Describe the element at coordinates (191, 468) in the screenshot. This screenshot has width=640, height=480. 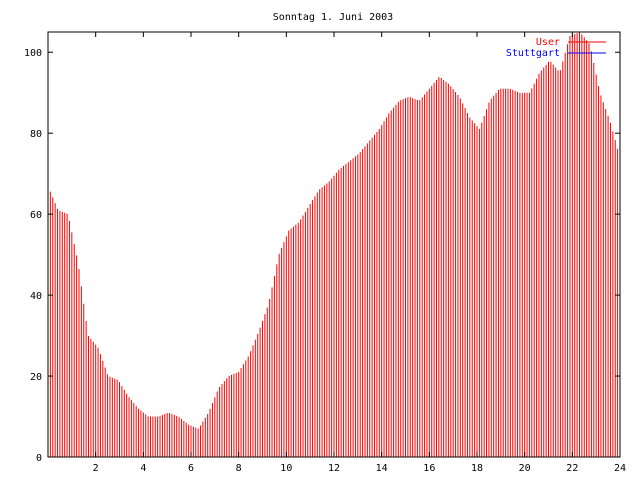
I see `x-tick-label: 6` at that location.